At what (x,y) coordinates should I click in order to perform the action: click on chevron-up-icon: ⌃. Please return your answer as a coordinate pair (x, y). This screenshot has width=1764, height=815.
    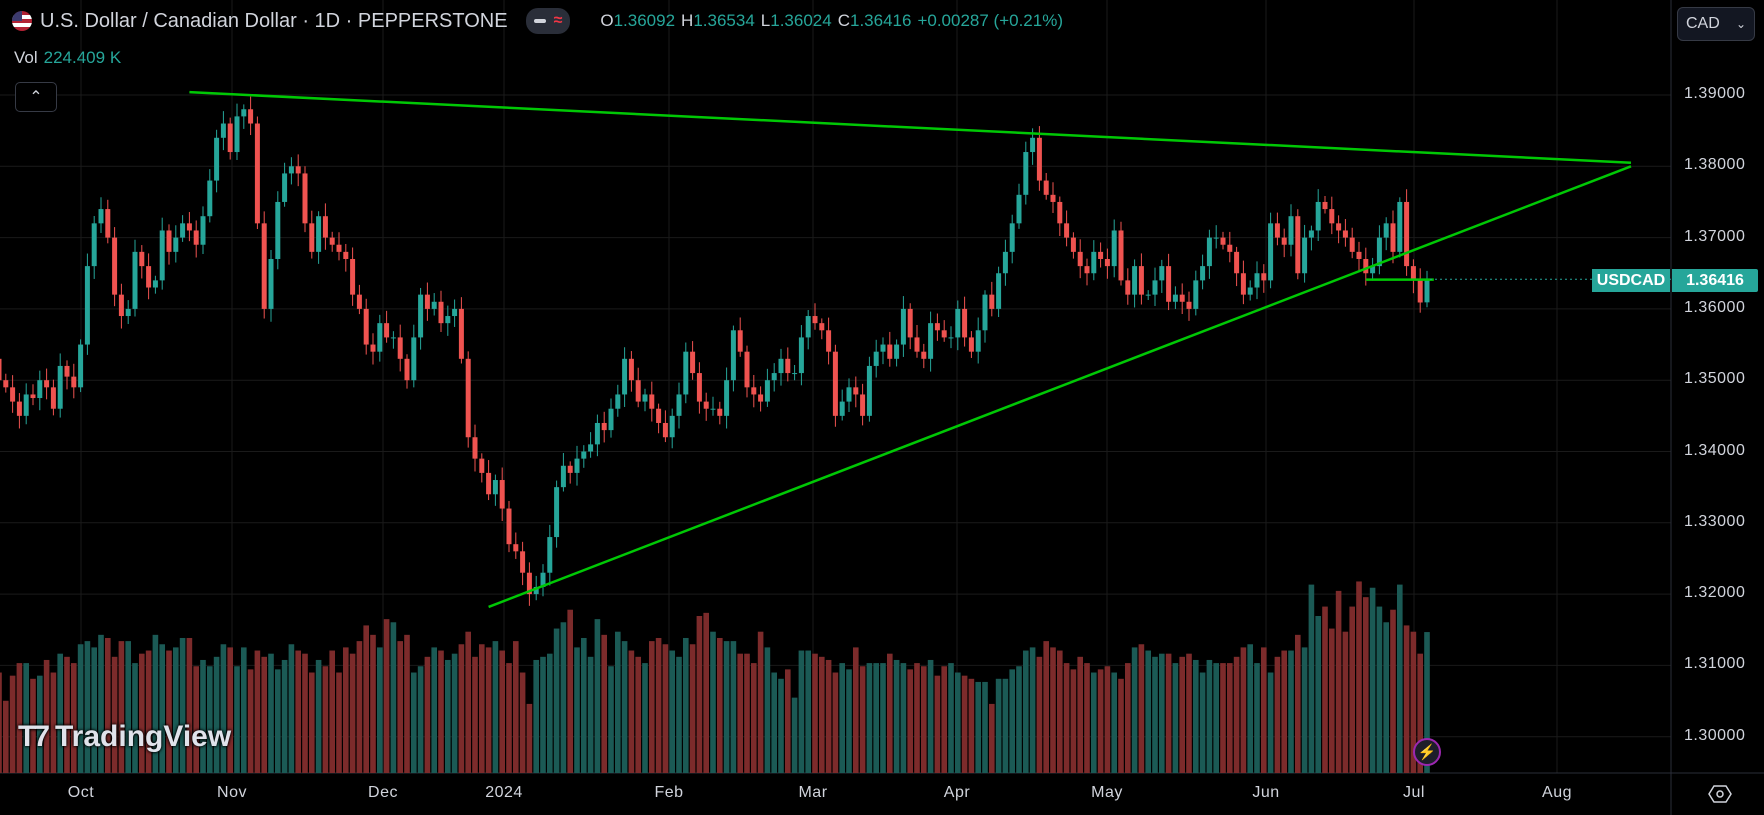
    Looking at the image, I should click on (36, 97).